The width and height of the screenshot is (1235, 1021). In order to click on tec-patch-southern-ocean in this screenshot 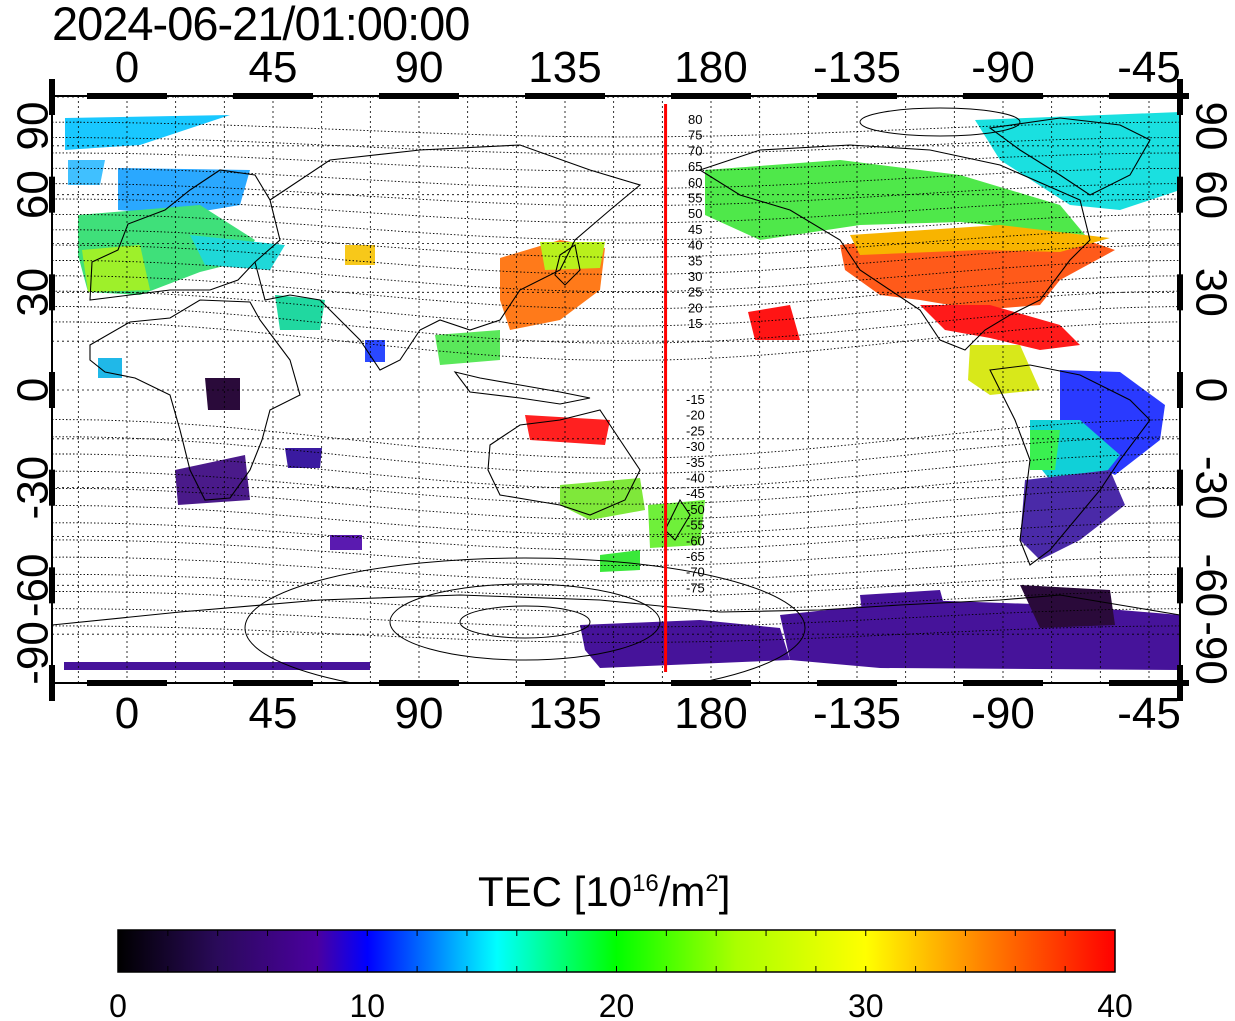, I will do `click(346, 542)`.